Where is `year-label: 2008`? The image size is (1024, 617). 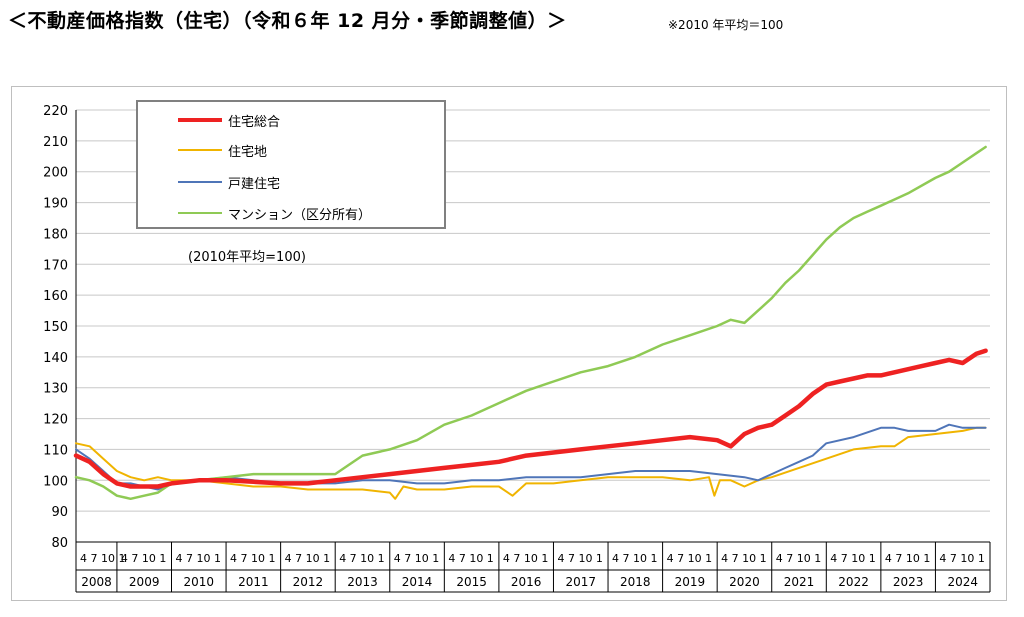
year-label: 2008 is located at coordinates (96, 582).